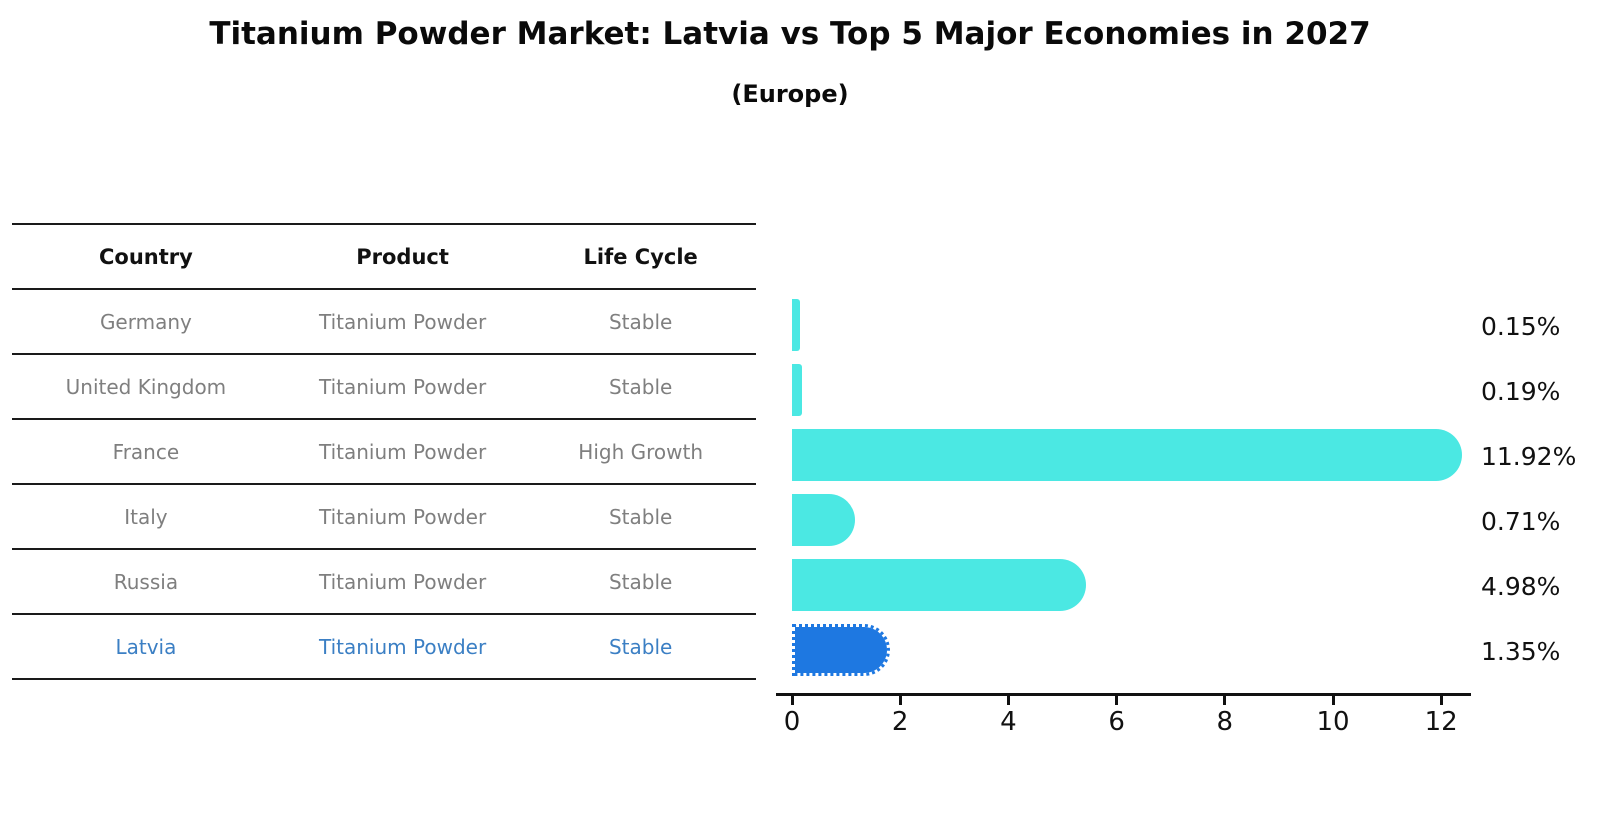 This screenshot has width=1604, height=823. Describe the element at coordinates (1521, 586) in the screenshot. I see `value-label: 4.98%` at that location.